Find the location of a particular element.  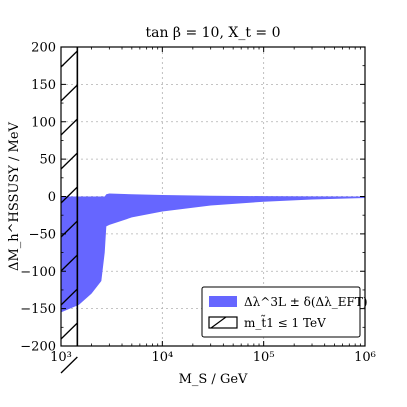

legend-label-excluded: m_t̃1 ≤ 1 TeV is located at coordinates (285, 322).